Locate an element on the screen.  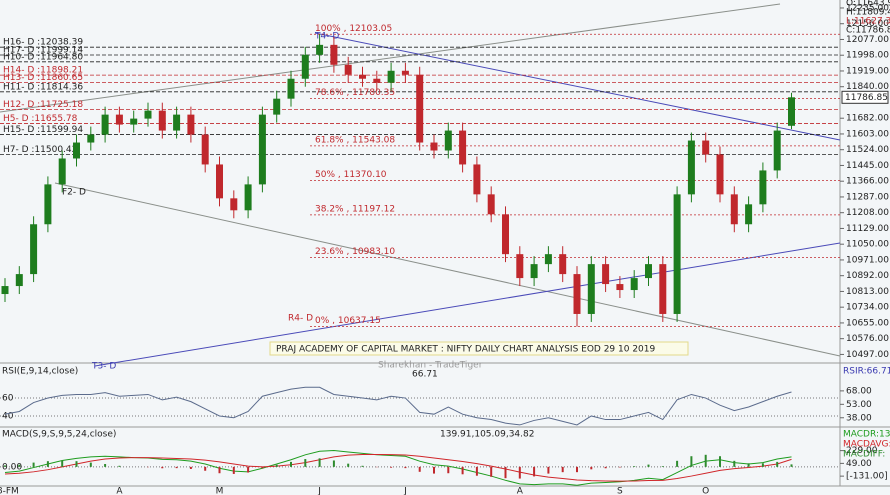
rsi-label: RSI(E,9,14,close) is located at coordinates (40, 372).